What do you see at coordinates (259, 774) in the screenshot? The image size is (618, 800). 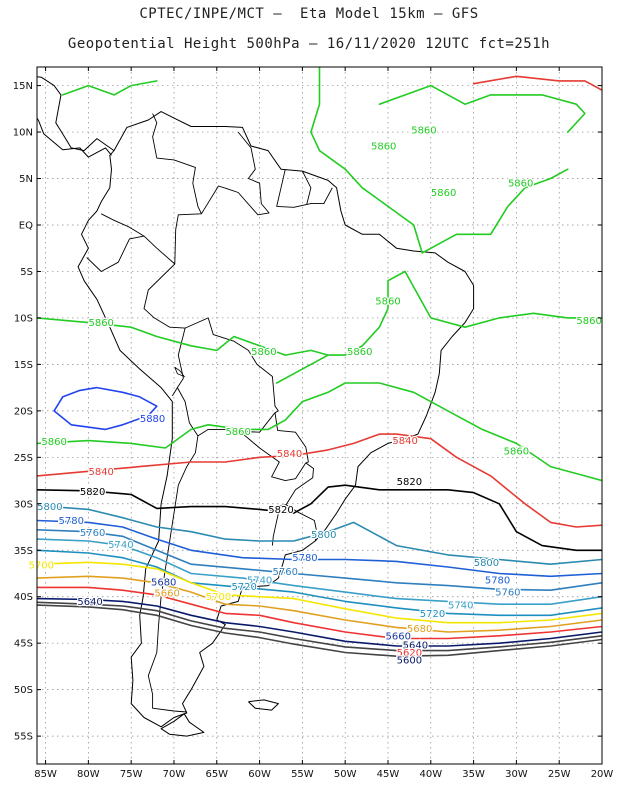 I see `lon-tick-label: 60W` at bounding box center [259, 774].